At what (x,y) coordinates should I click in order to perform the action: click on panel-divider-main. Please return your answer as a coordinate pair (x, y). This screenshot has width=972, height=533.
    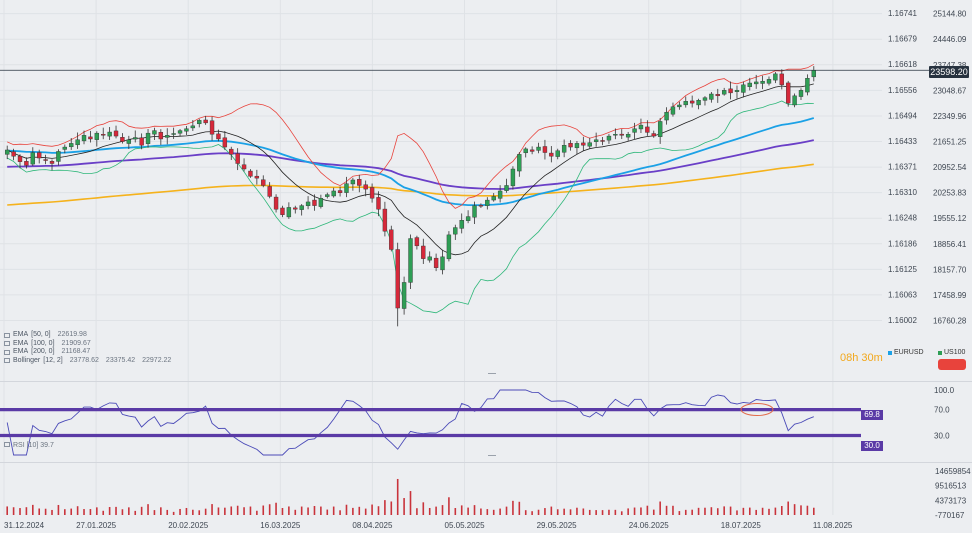
    Looking at the image, I should click on (486, 381).